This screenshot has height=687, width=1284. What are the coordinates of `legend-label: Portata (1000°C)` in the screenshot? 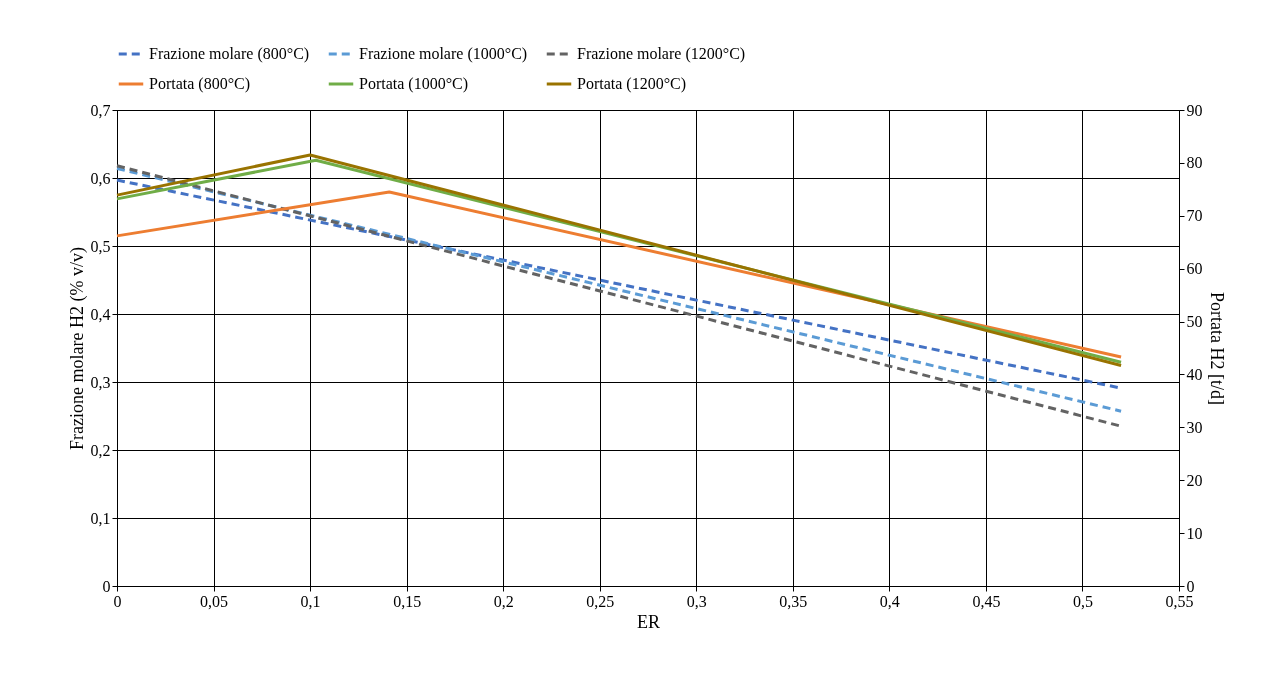 It's located at (414, 84).